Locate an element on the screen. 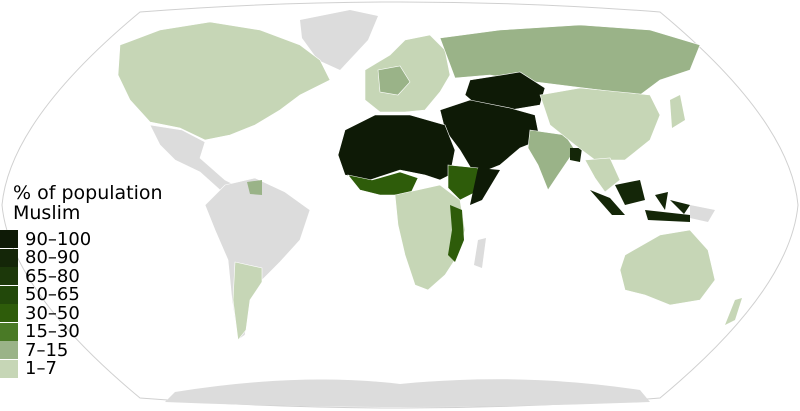  region-china is located at coordinates (600, 124).